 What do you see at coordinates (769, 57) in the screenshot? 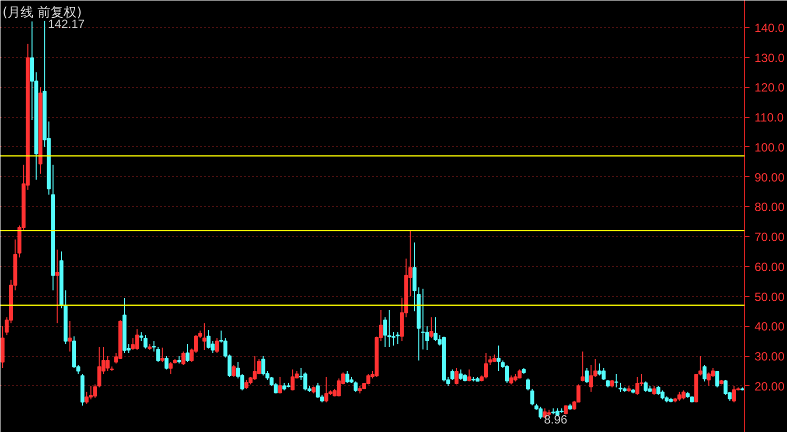
I see `y-tick-label: 130.0` at bounding box center [769, 57].